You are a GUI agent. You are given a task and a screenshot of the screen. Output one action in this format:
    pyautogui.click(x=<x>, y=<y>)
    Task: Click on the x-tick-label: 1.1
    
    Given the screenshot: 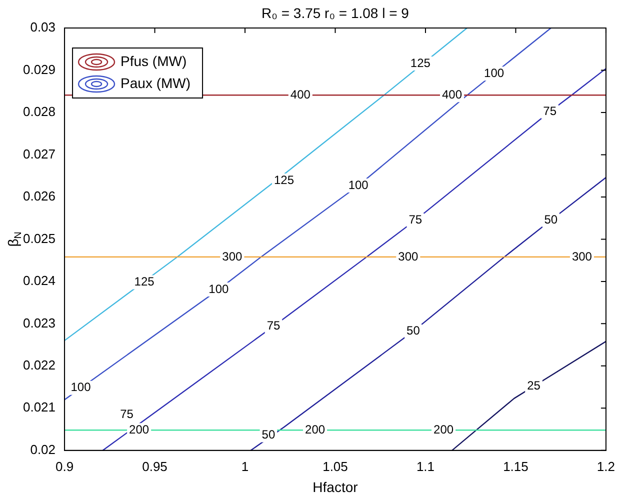 What is the action you would take?
    pyautogui.click(x=425, y=466)
    